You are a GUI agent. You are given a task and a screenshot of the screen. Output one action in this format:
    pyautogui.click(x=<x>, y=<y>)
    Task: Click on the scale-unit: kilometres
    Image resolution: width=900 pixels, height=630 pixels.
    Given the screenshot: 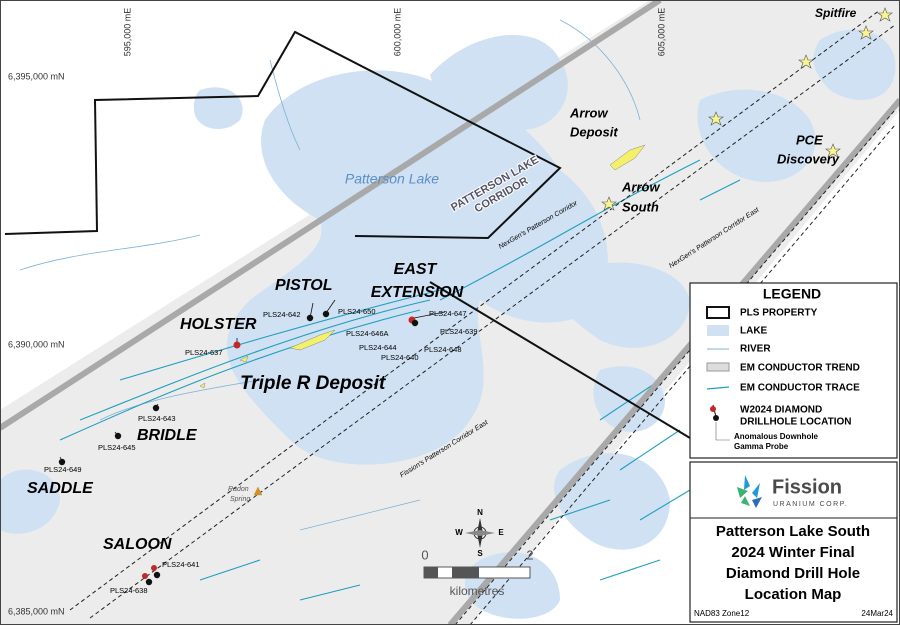 What is the action you would take?
    pyautogui.click(x=477, y=591)
    